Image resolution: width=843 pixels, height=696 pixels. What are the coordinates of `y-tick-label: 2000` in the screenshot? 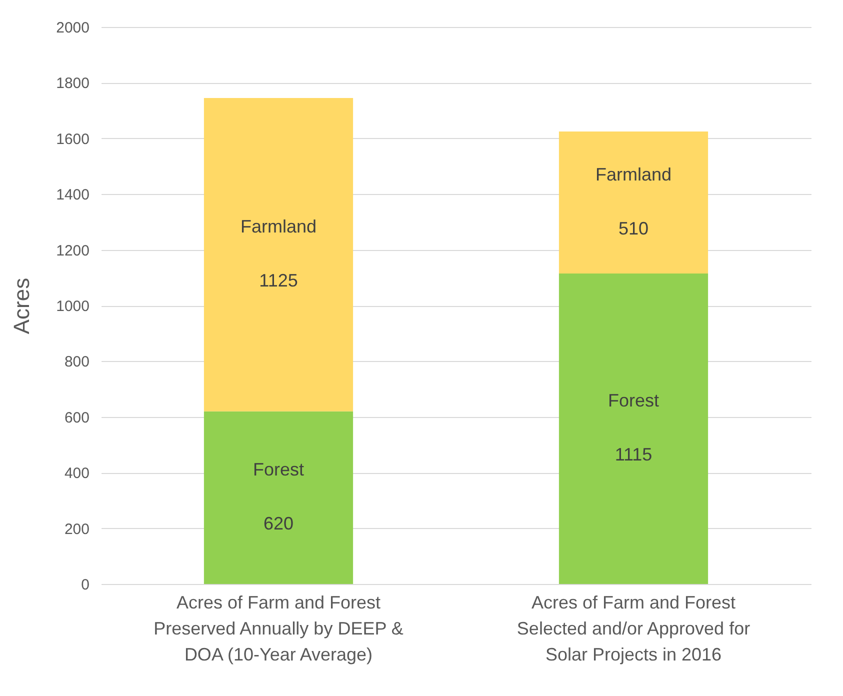 It's located at (73, 28).